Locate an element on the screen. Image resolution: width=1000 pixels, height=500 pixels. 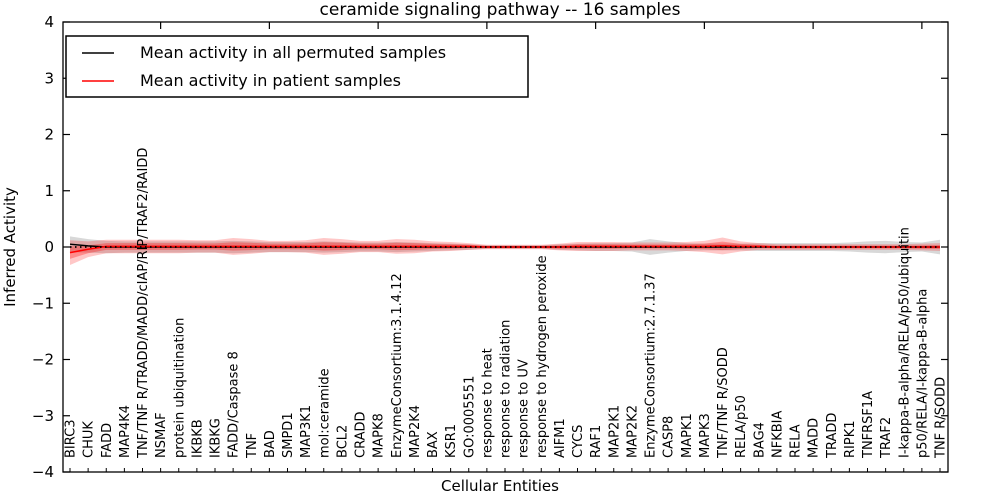
x-tick-label: RAF1 is located at coordinates (596, 441).